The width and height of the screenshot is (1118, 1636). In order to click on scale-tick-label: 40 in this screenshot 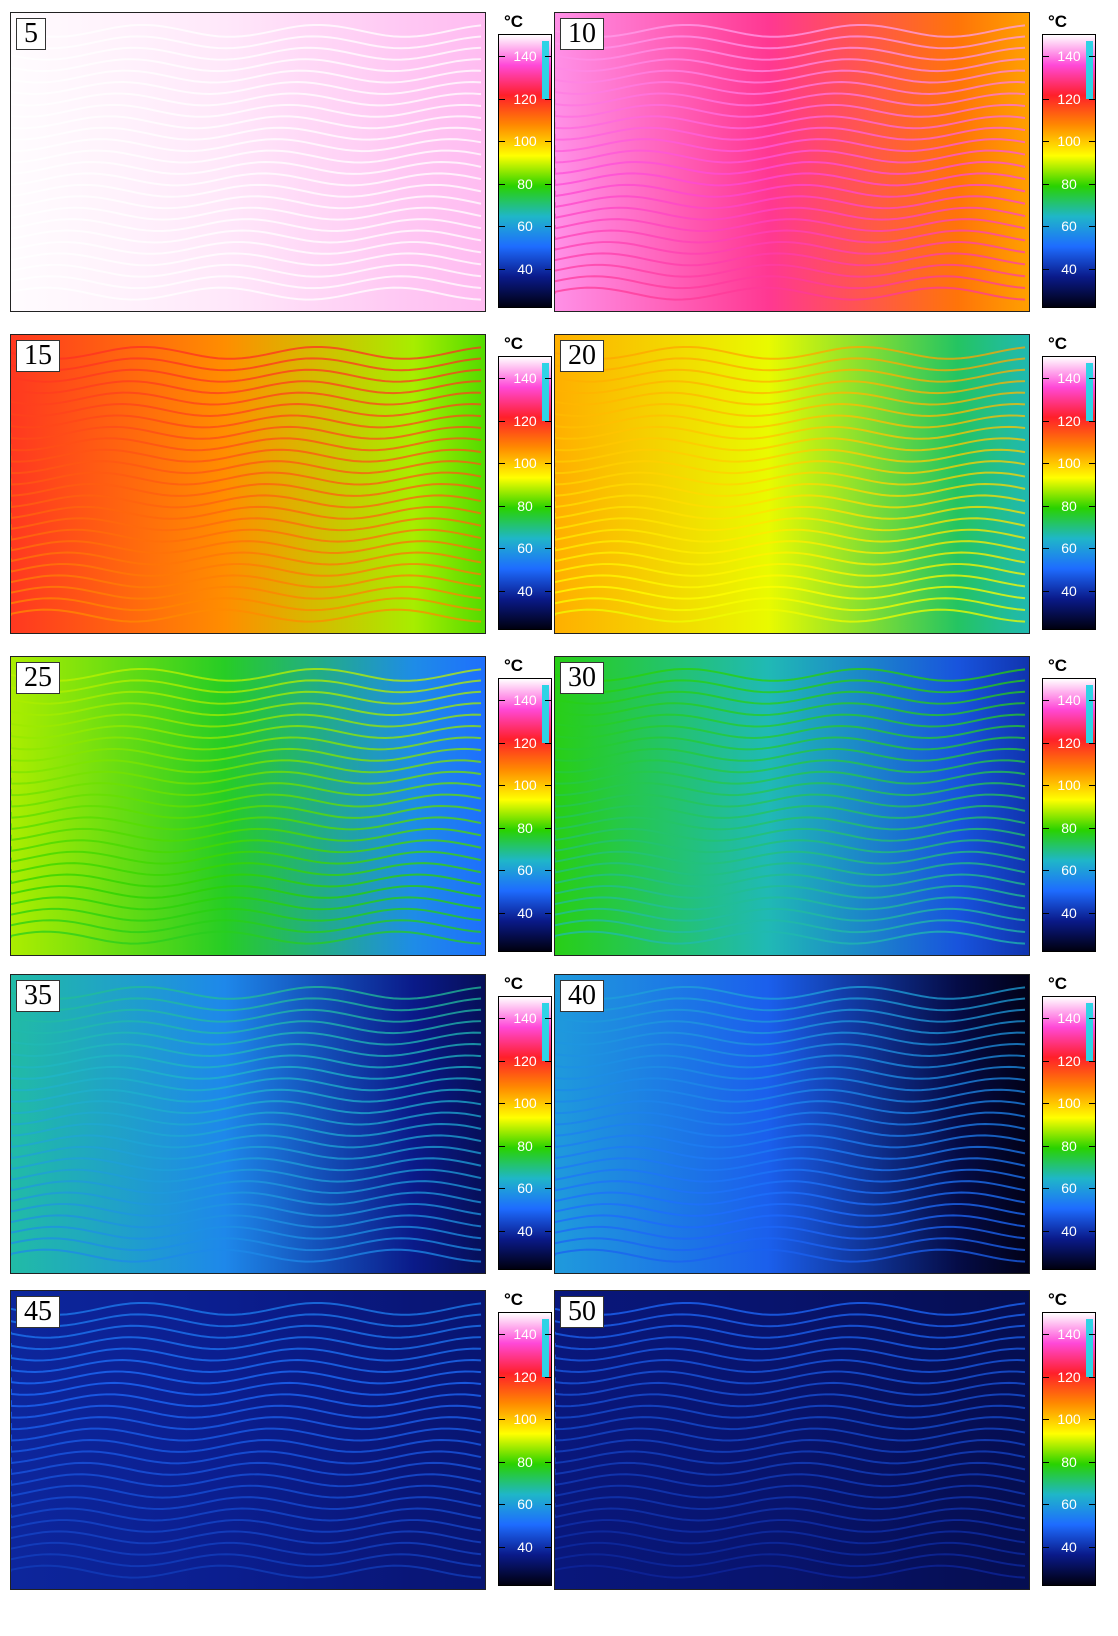, I will do `click(525, 268)`.